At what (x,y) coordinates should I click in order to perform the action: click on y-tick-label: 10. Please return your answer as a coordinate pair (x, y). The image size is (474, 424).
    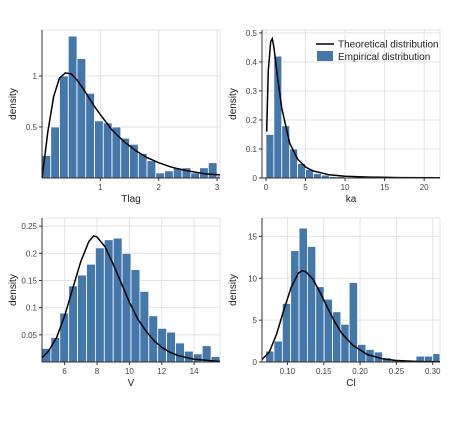
    Looking at the image, I should click on (252, 278).